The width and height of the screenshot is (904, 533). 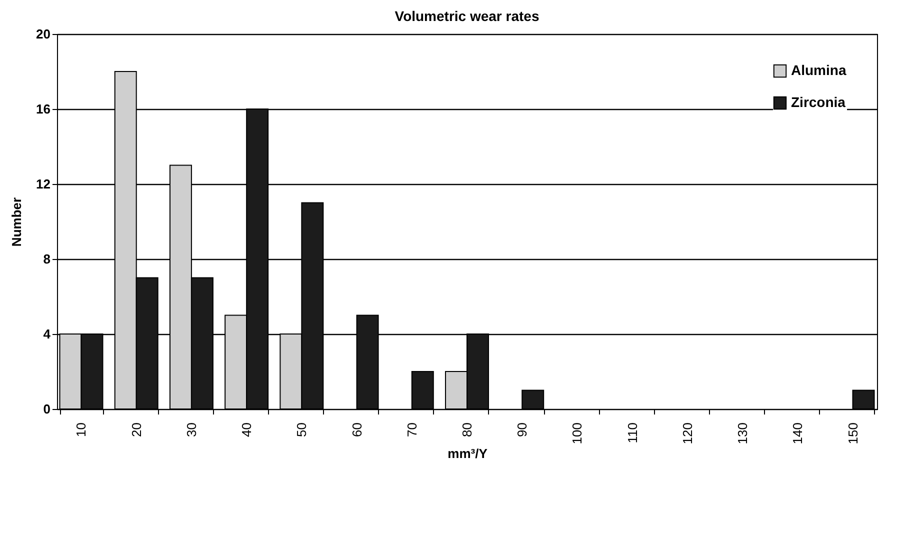 What do you see at coordinates (533, 400) in the screenshot?
I see `bar` at bounding box center [533, 400].